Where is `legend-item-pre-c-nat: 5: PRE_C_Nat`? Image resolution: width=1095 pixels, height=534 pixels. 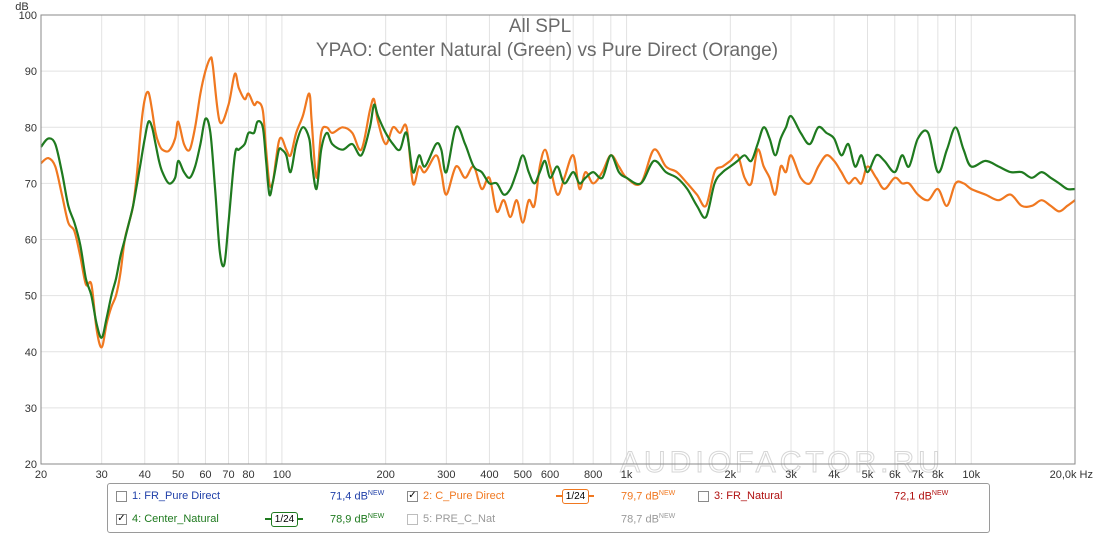 legend-item-pre-c-nat: 5: PRE_C_Nat is located at coordinates (451, 519).